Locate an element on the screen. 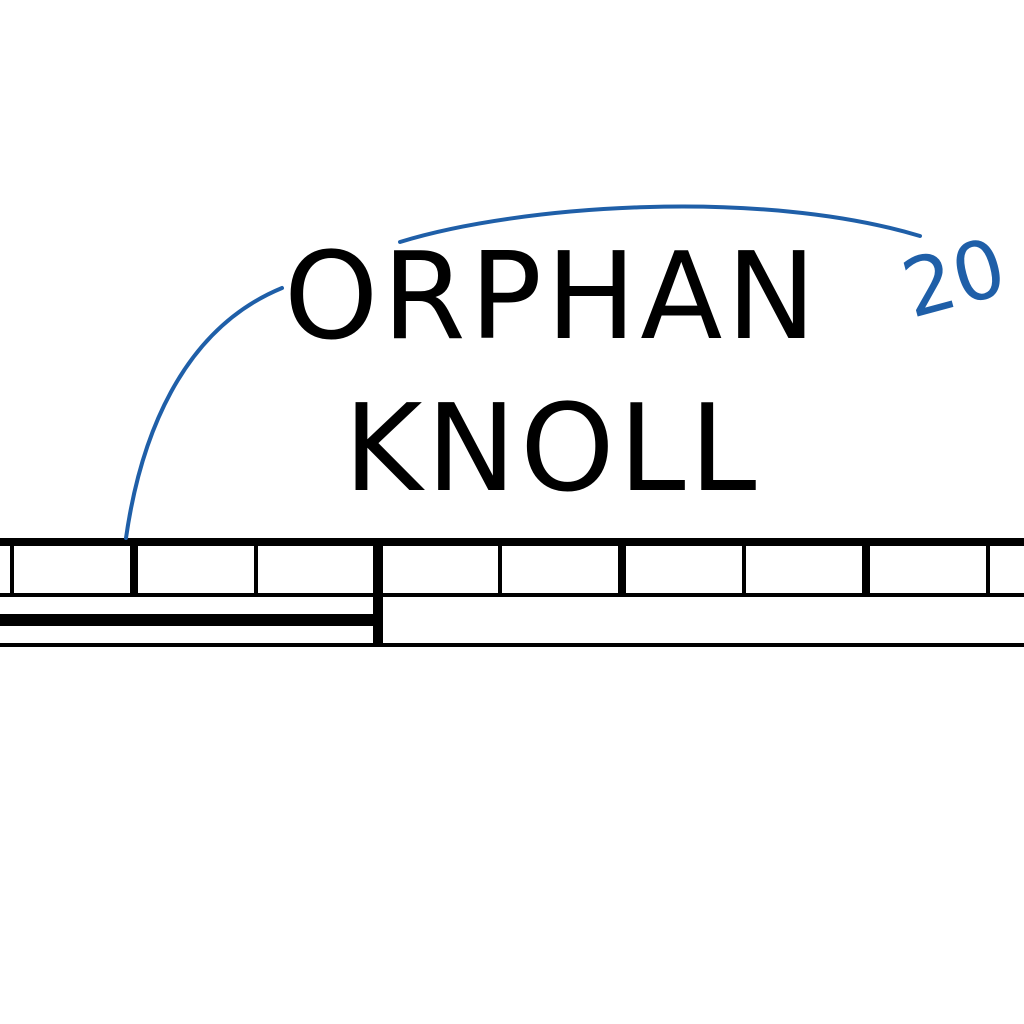 Image resolution: width=1024 pixels, height=1024 pixels. place-name-line-2: KNOLL is located at coordinates (552, 449).